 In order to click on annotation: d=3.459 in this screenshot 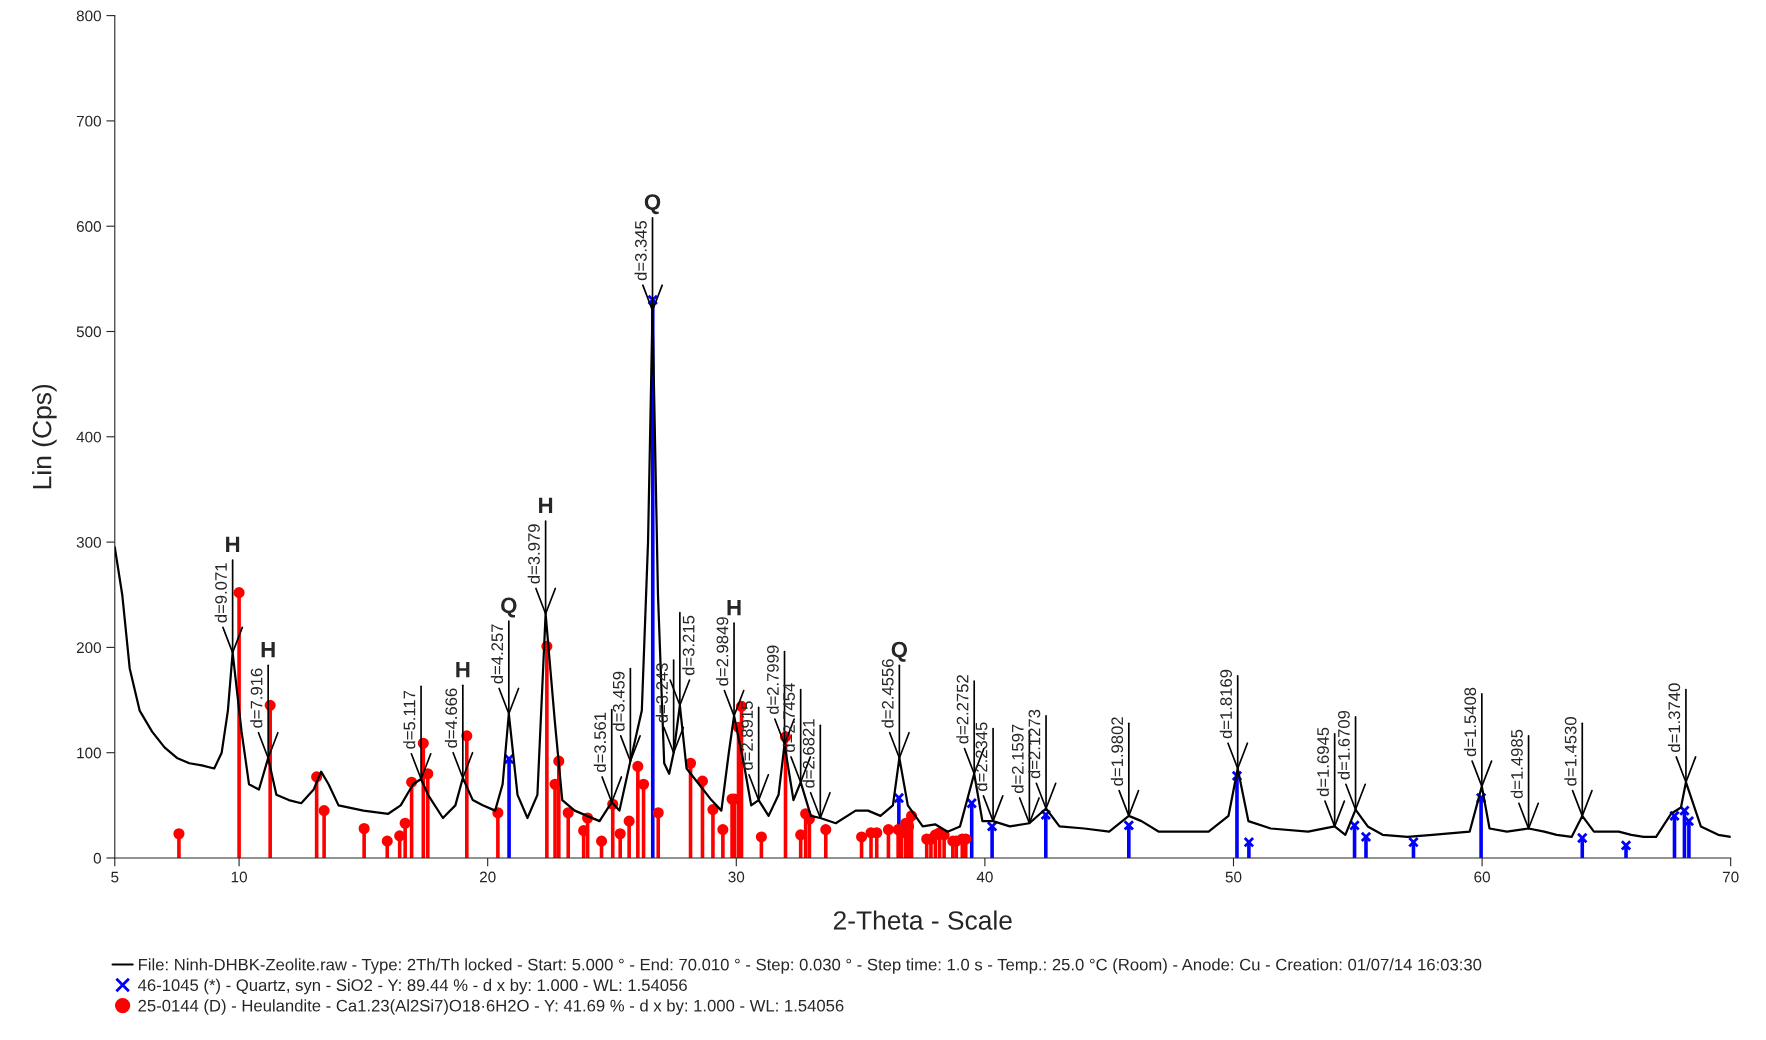, I will do `click(618, 701)`.